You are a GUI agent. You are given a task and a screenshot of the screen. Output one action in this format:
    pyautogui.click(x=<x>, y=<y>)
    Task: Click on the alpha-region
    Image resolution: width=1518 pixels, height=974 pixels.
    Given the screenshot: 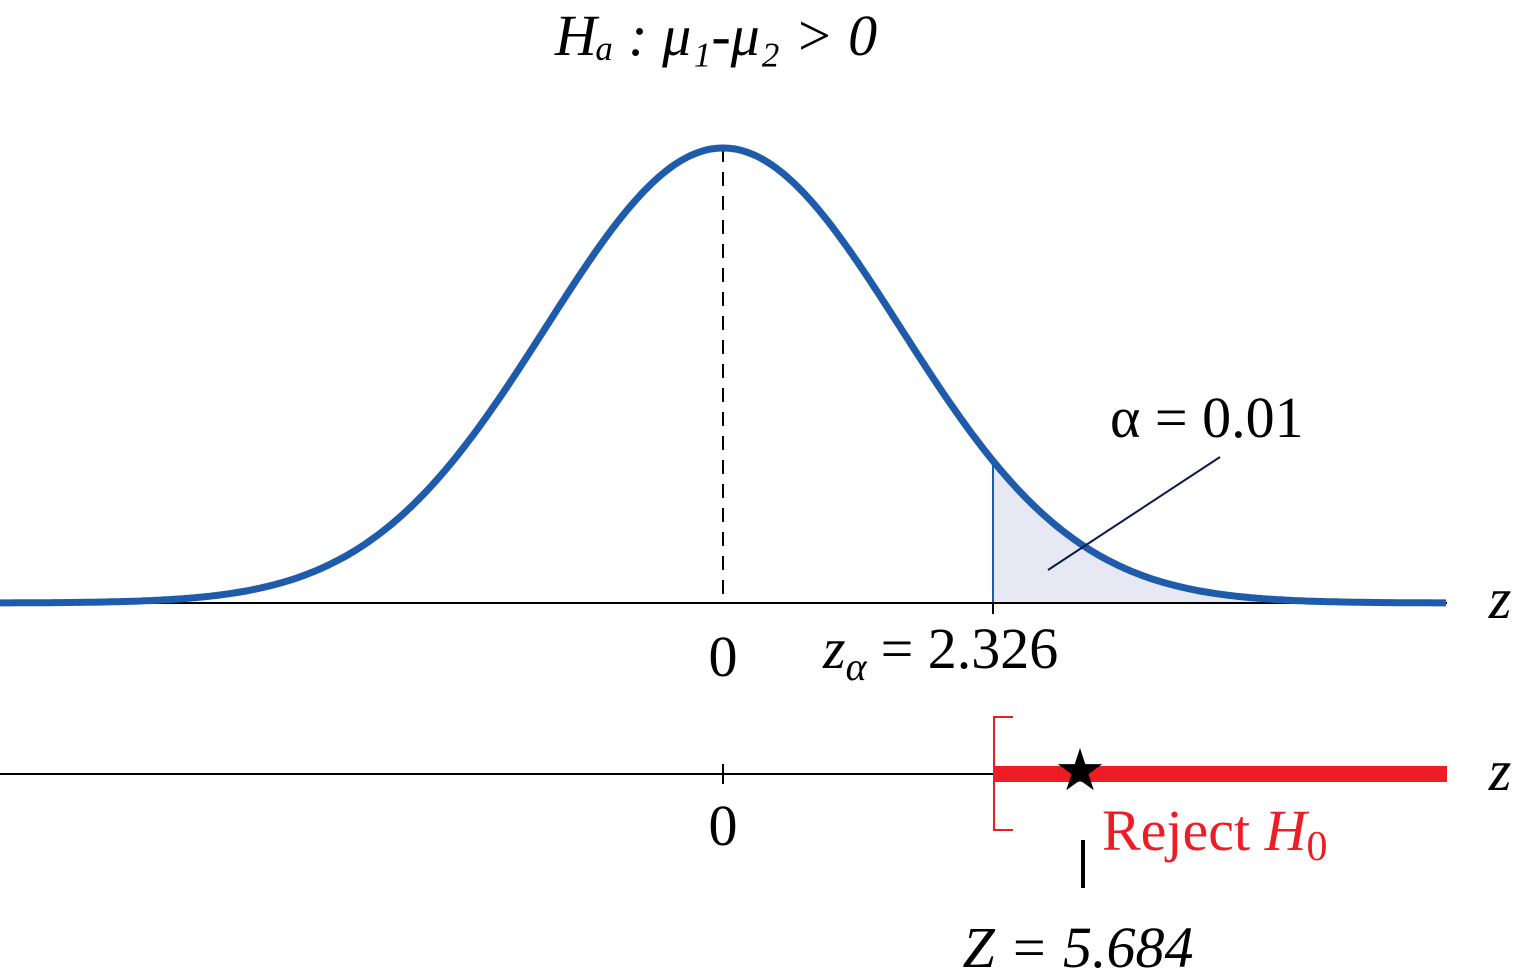 What is the action you would take?
    pyautogui.click(x=1220, y=531)
    